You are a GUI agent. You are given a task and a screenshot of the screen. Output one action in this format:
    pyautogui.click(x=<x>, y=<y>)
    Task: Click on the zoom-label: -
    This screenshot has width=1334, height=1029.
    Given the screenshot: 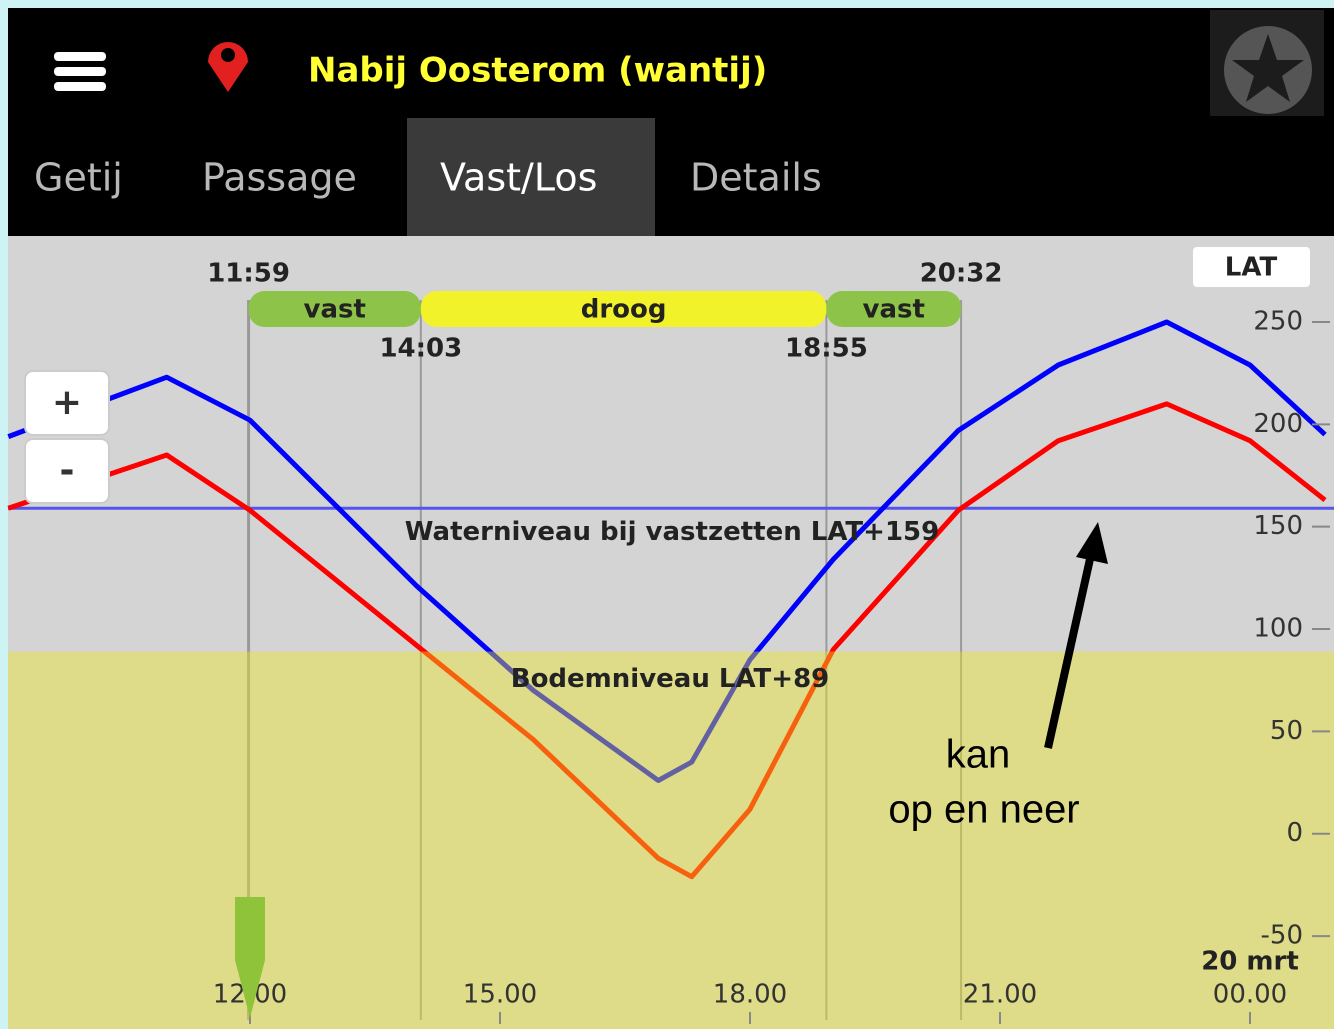 What is the action you would take?
    pyautogui.click(x=67, y=470)
    